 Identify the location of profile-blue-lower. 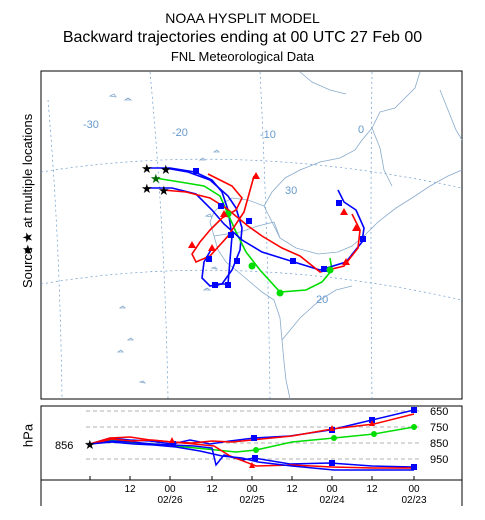
(252, 454).